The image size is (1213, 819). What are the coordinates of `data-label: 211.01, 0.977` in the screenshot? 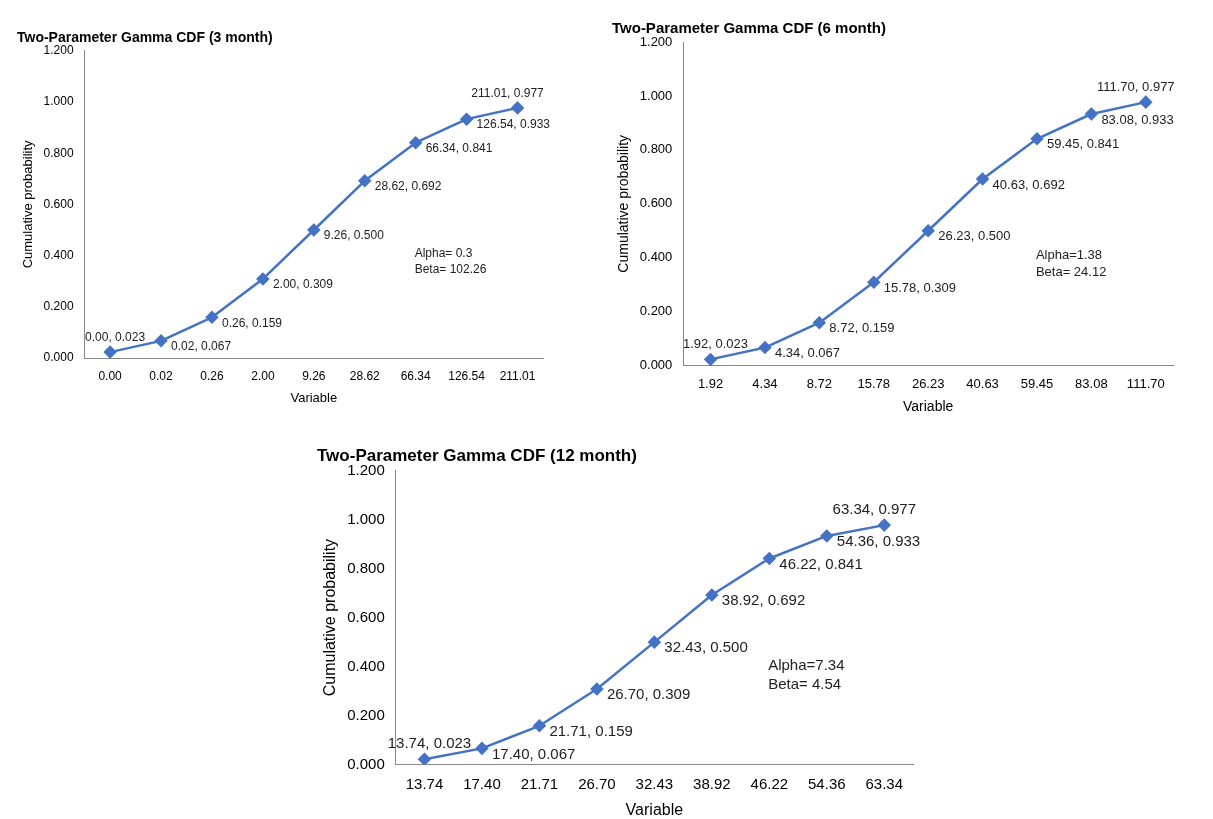 It's located at (508, 93).